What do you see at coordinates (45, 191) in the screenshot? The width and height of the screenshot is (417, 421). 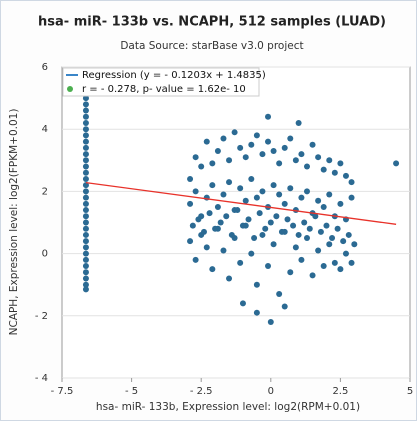 I see `y-tick-label: 2` at bounding box center [45, 191].